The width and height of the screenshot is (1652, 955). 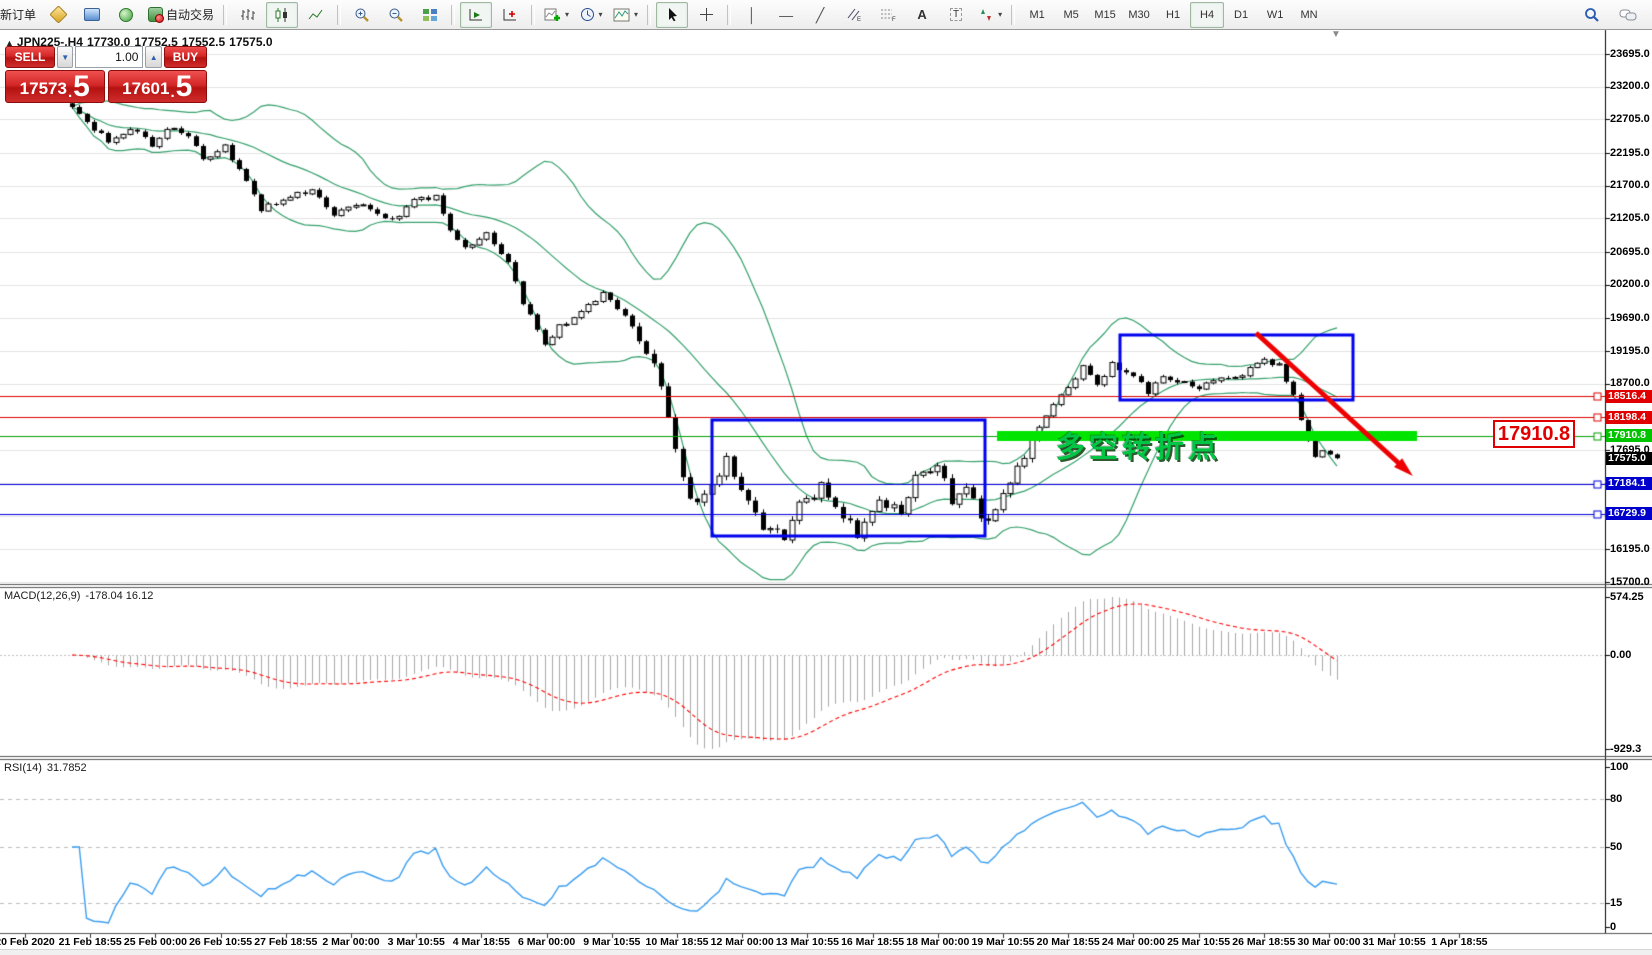 I want to click on templates-button: ▾, so click(x=625, y=15).